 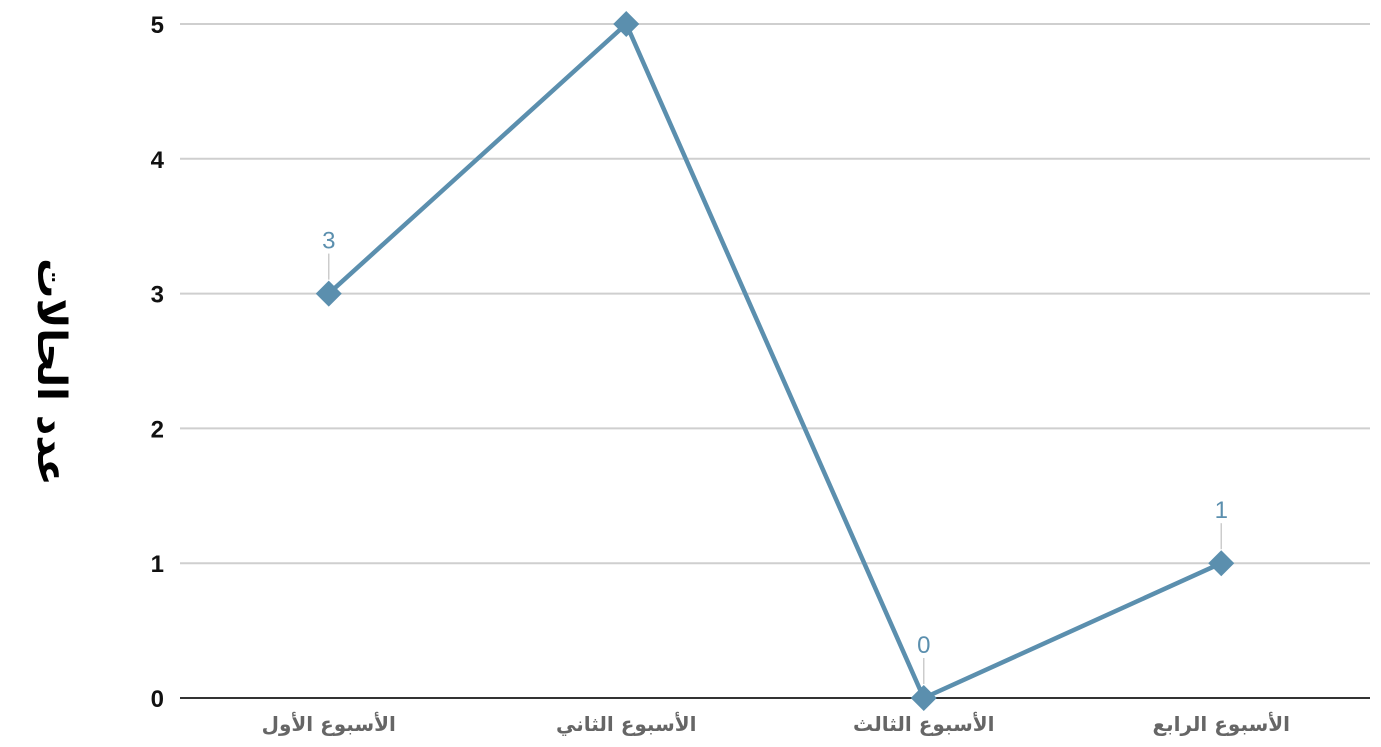 What do you see at coordinates (157, 295) in the screenshot?
I see `y-tick-label-3: 3` at bounding box center [157, 295].